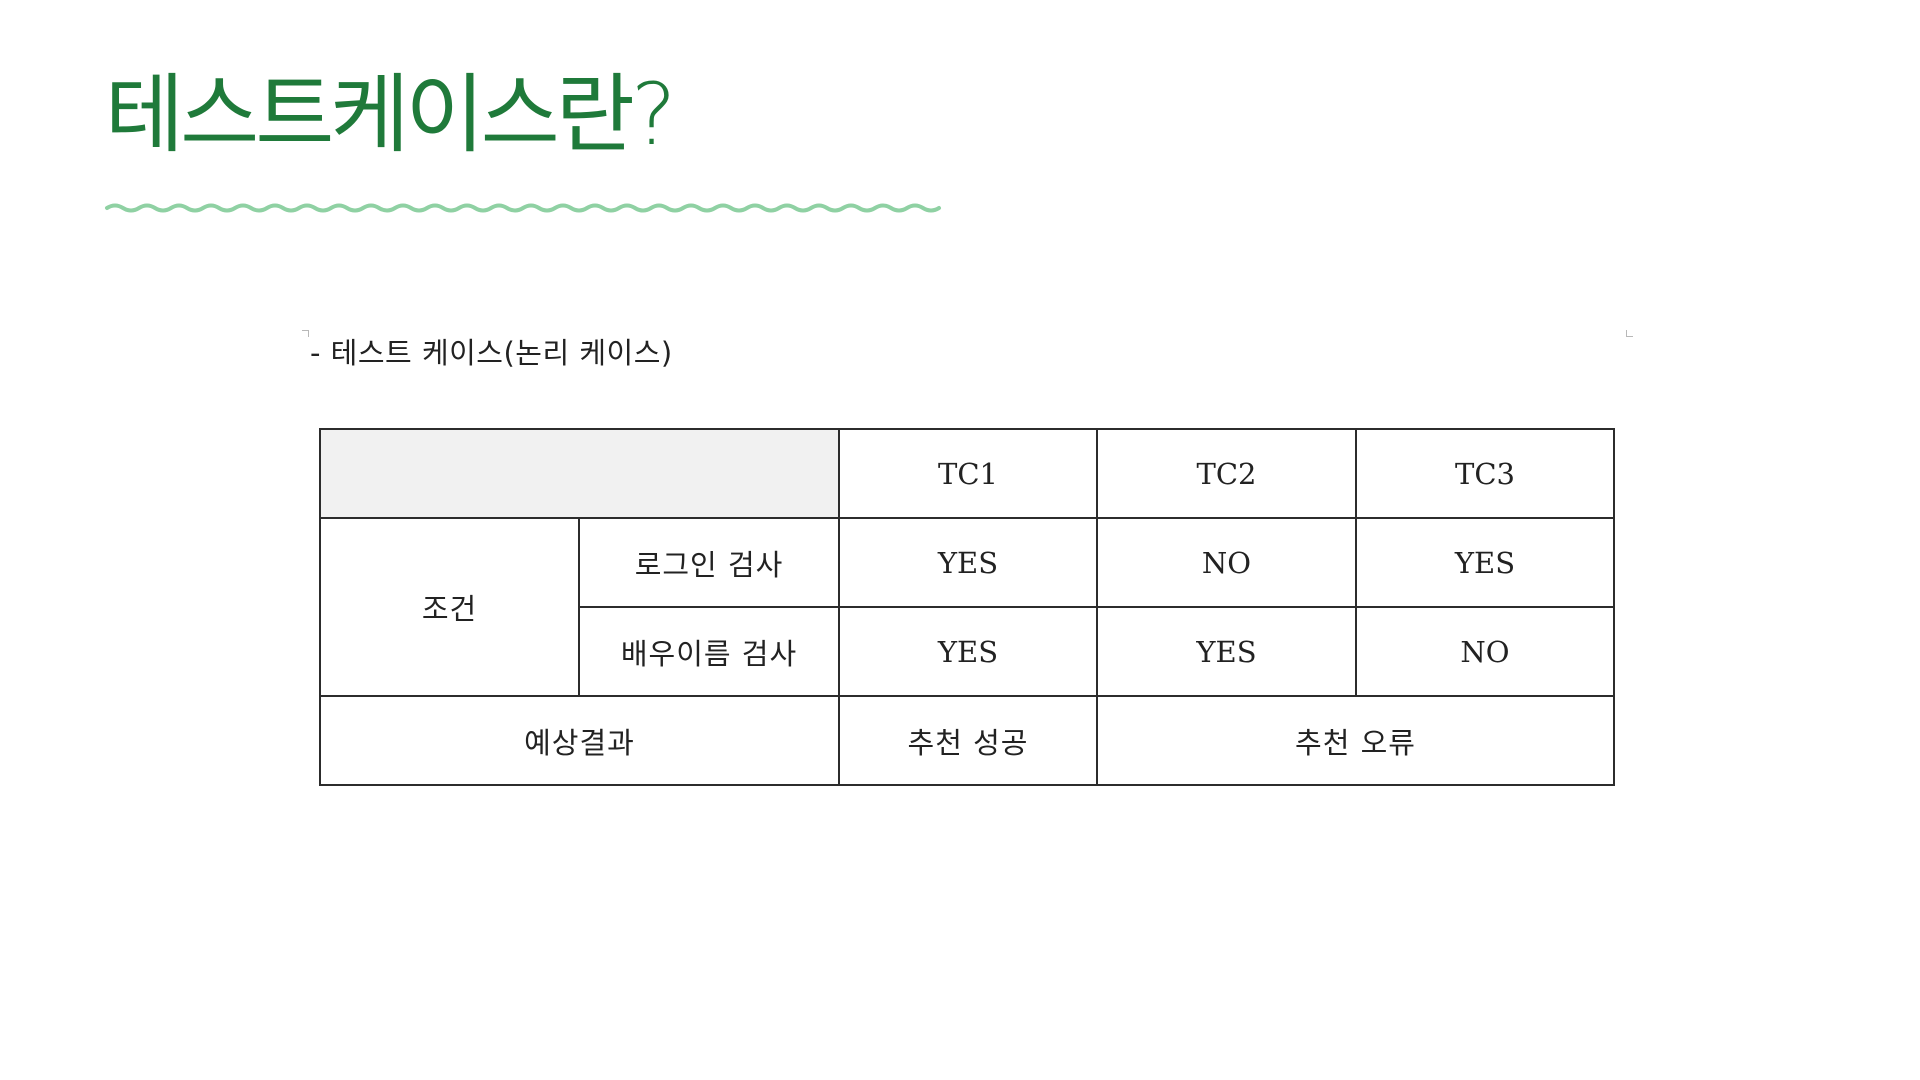 Image resolution: width=1920 pixels, height=1080 pixels. Describe the element at coordinates (449, 607) in the screenshot. I see `conditions-label: 조건` at that location.